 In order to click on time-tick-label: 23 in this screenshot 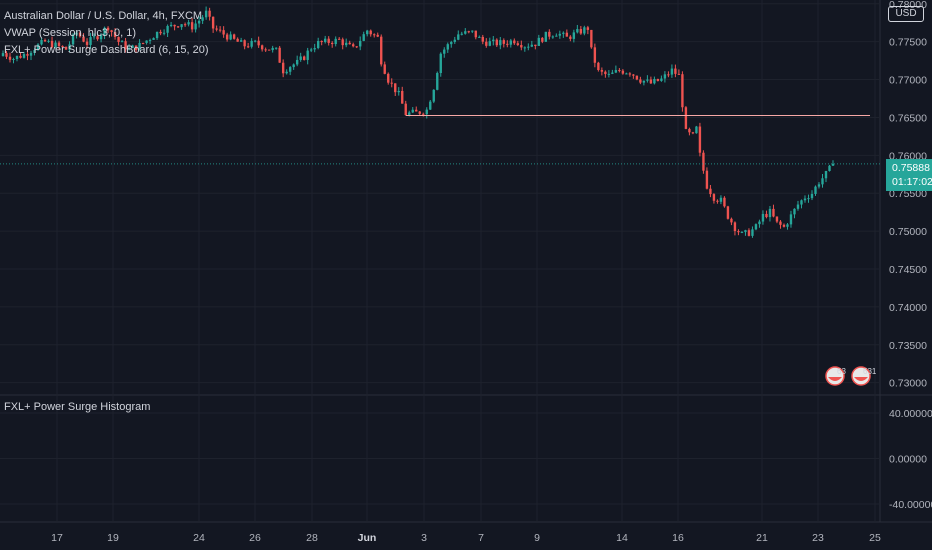, I will do `click(818, 538)`.